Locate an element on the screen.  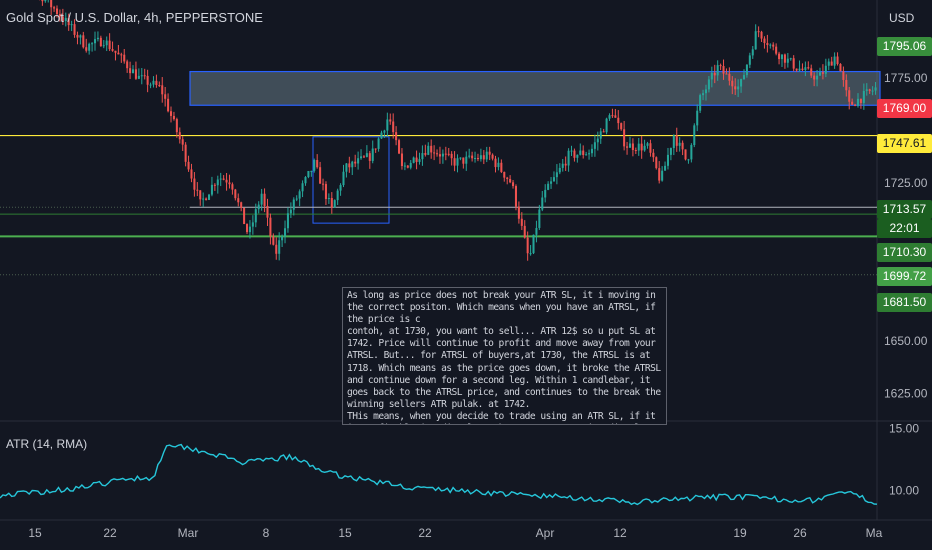
price-tick-label: 1625.00 is located at coordinates (906, 394).